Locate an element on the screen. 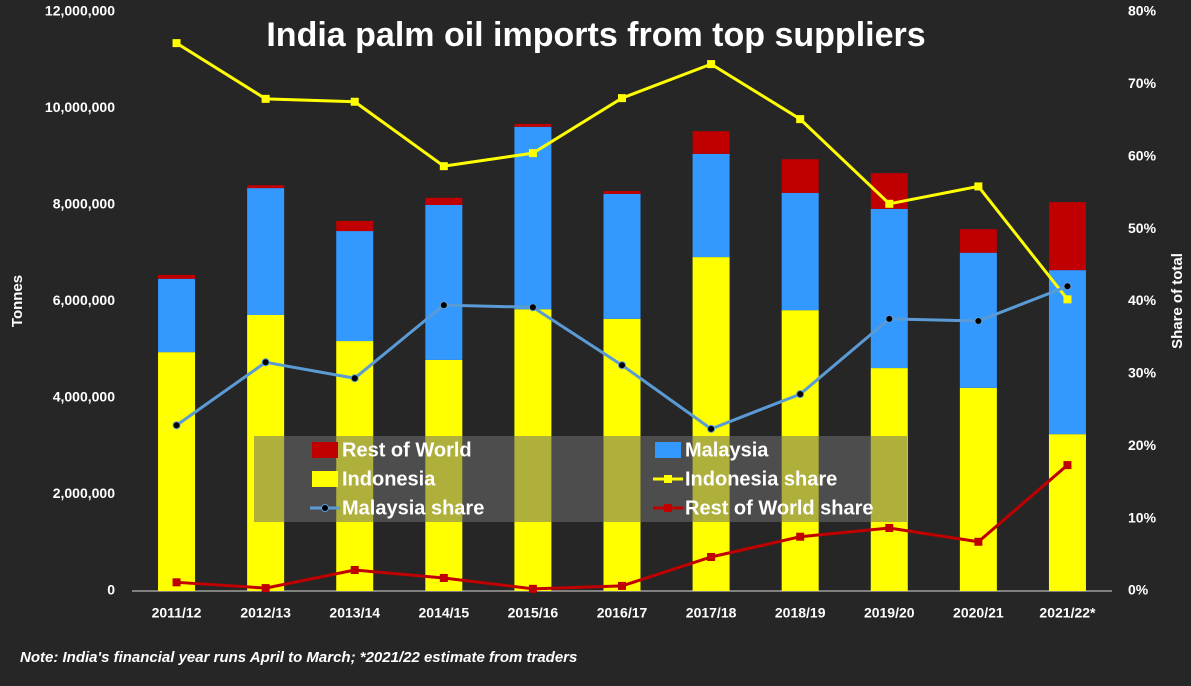 Image resolution: width=1191 pixels, height=686 pixels. y2-tick-label: 20% is located at coordinates (1142, 445).